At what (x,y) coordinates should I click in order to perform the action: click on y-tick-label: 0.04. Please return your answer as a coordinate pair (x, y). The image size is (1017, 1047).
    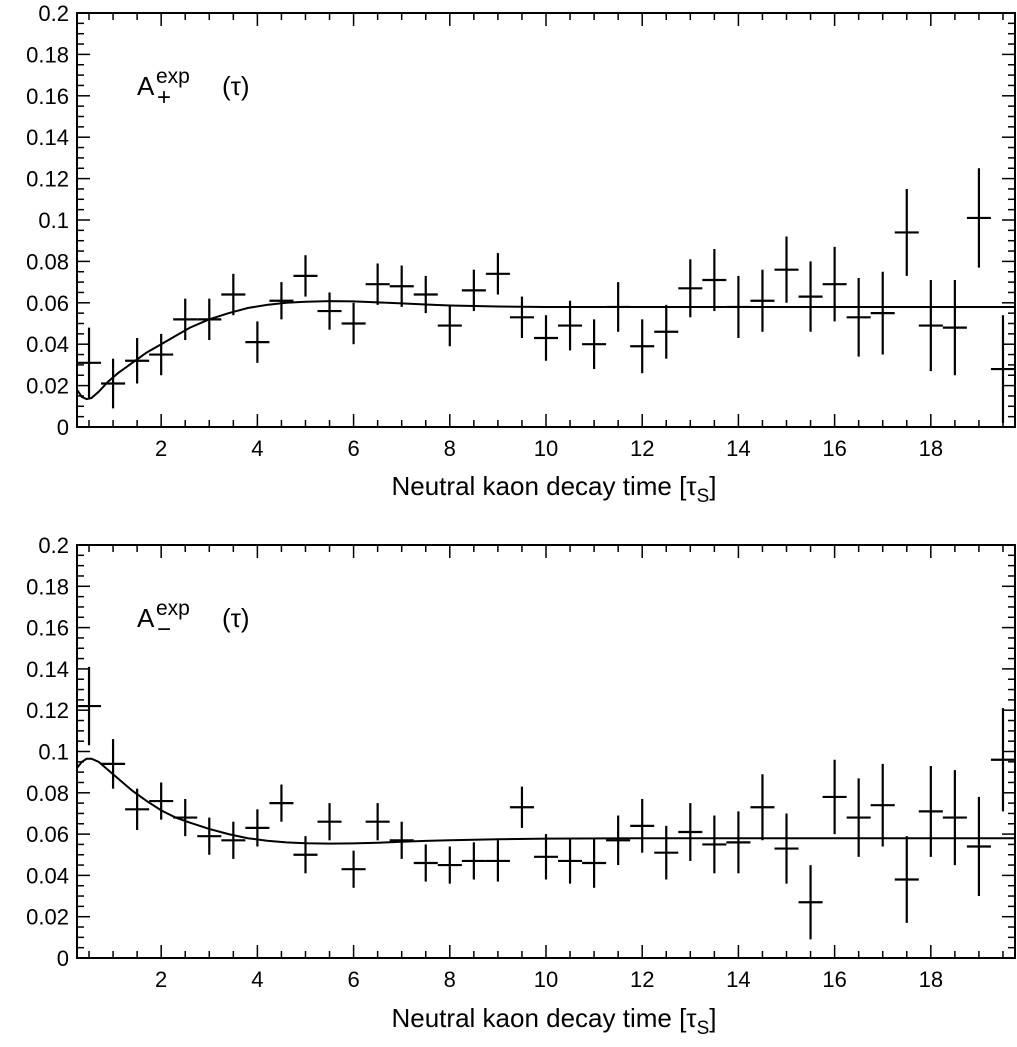
    Looking at the image, I should click on (47, 344).